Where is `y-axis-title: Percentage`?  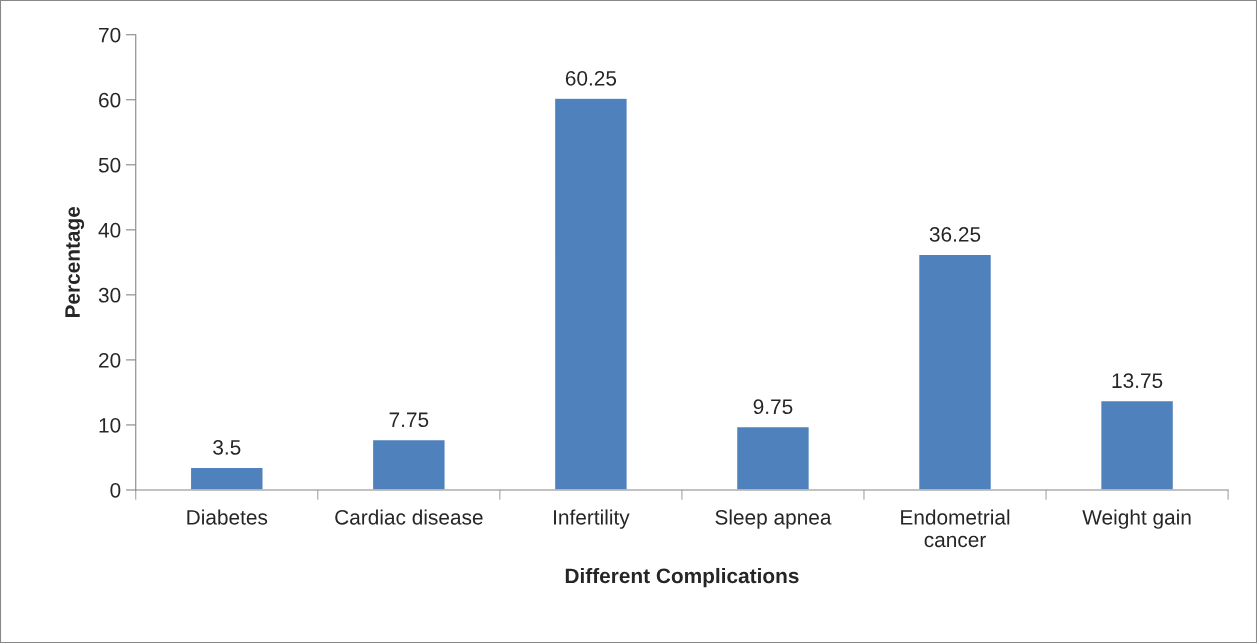 y-axis-title: Percentage is located at coordinates (75, 262).